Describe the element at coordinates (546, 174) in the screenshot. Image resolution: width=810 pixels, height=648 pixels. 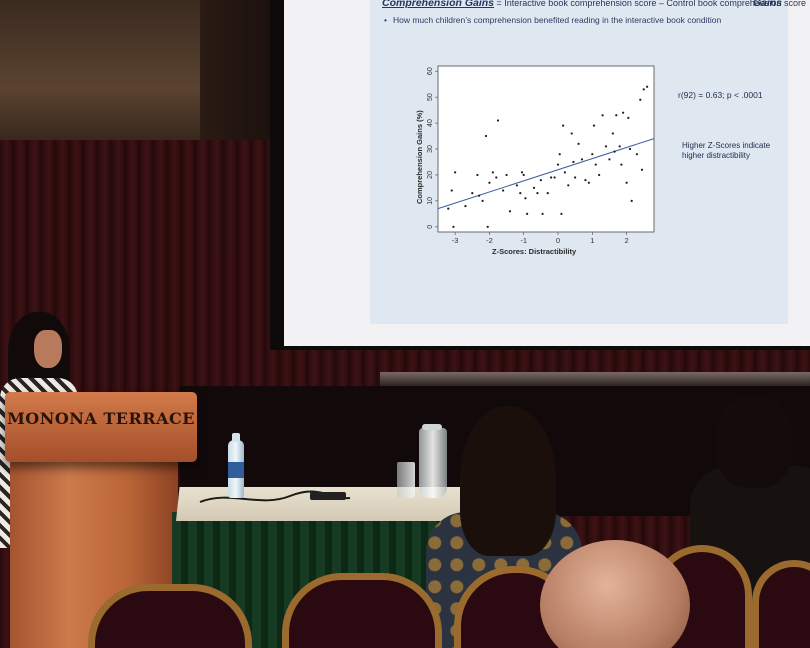
I see `trend-line` at that location.